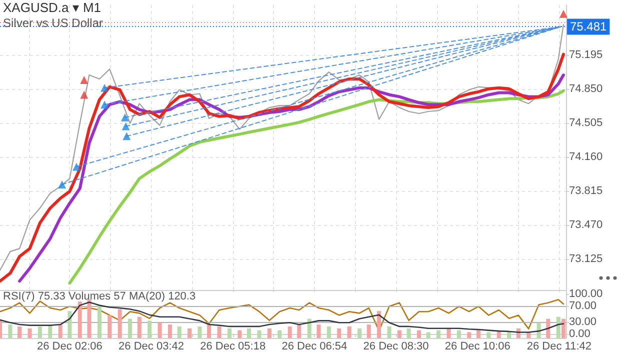 The height and width of the screenshot is (352, 625). What do you see at coordinates (583, 322) in the screenshot?
I see `y-tick-label: 30.00` at bounding box center [583, 322].